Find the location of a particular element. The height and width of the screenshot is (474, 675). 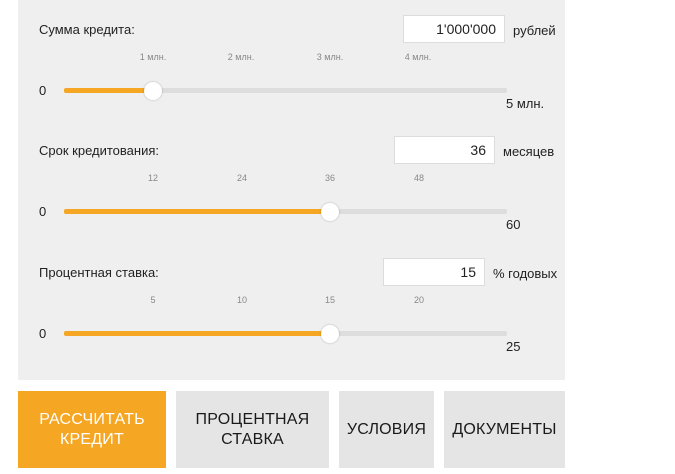

loan-amount-tick-4: 4 млн. is located at coordinates (418, 57).